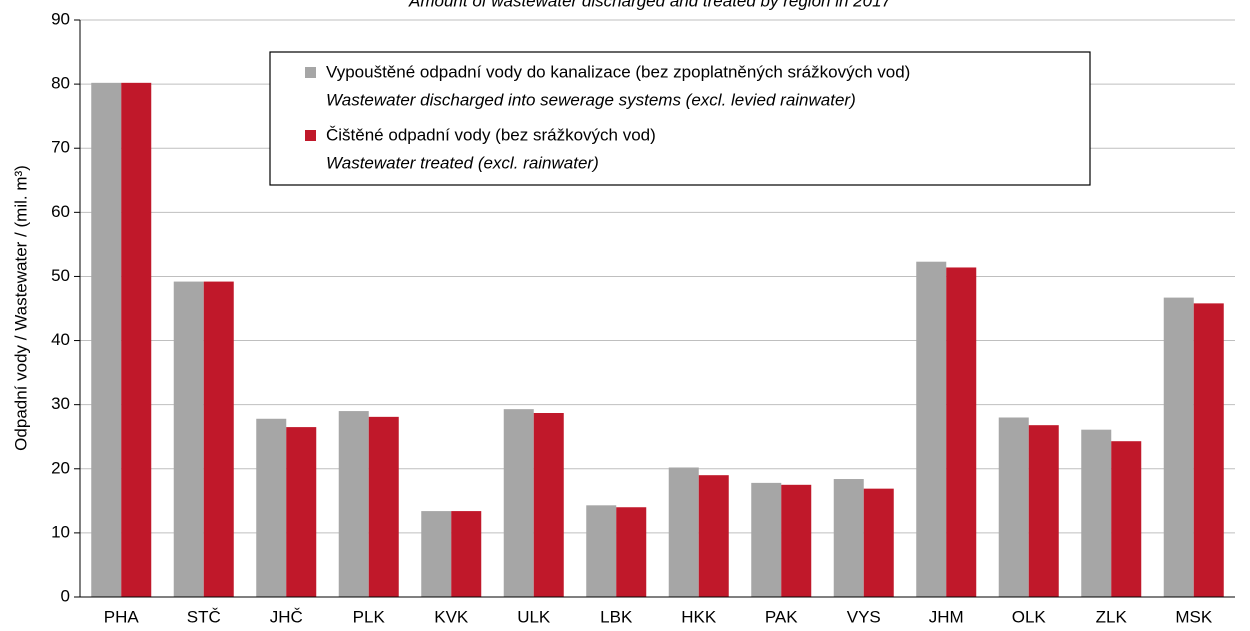 This screenshot has width=1250, height=631. What do you see at coordinates (680, 118) in the screenshot?
I see `legend-box` at bounding box center [680, 118].